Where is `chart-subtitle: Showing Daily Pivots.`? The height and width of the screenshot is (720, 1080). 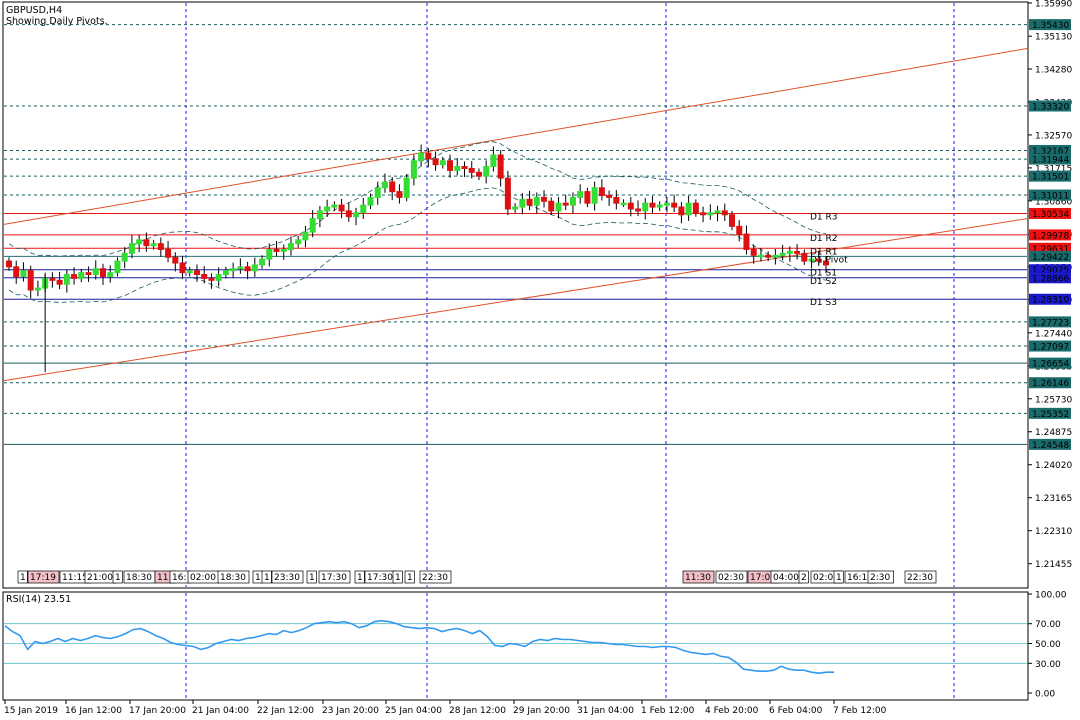 chart-subtitle: Showing Daily Pivots. is located at coordinates (57, 21).